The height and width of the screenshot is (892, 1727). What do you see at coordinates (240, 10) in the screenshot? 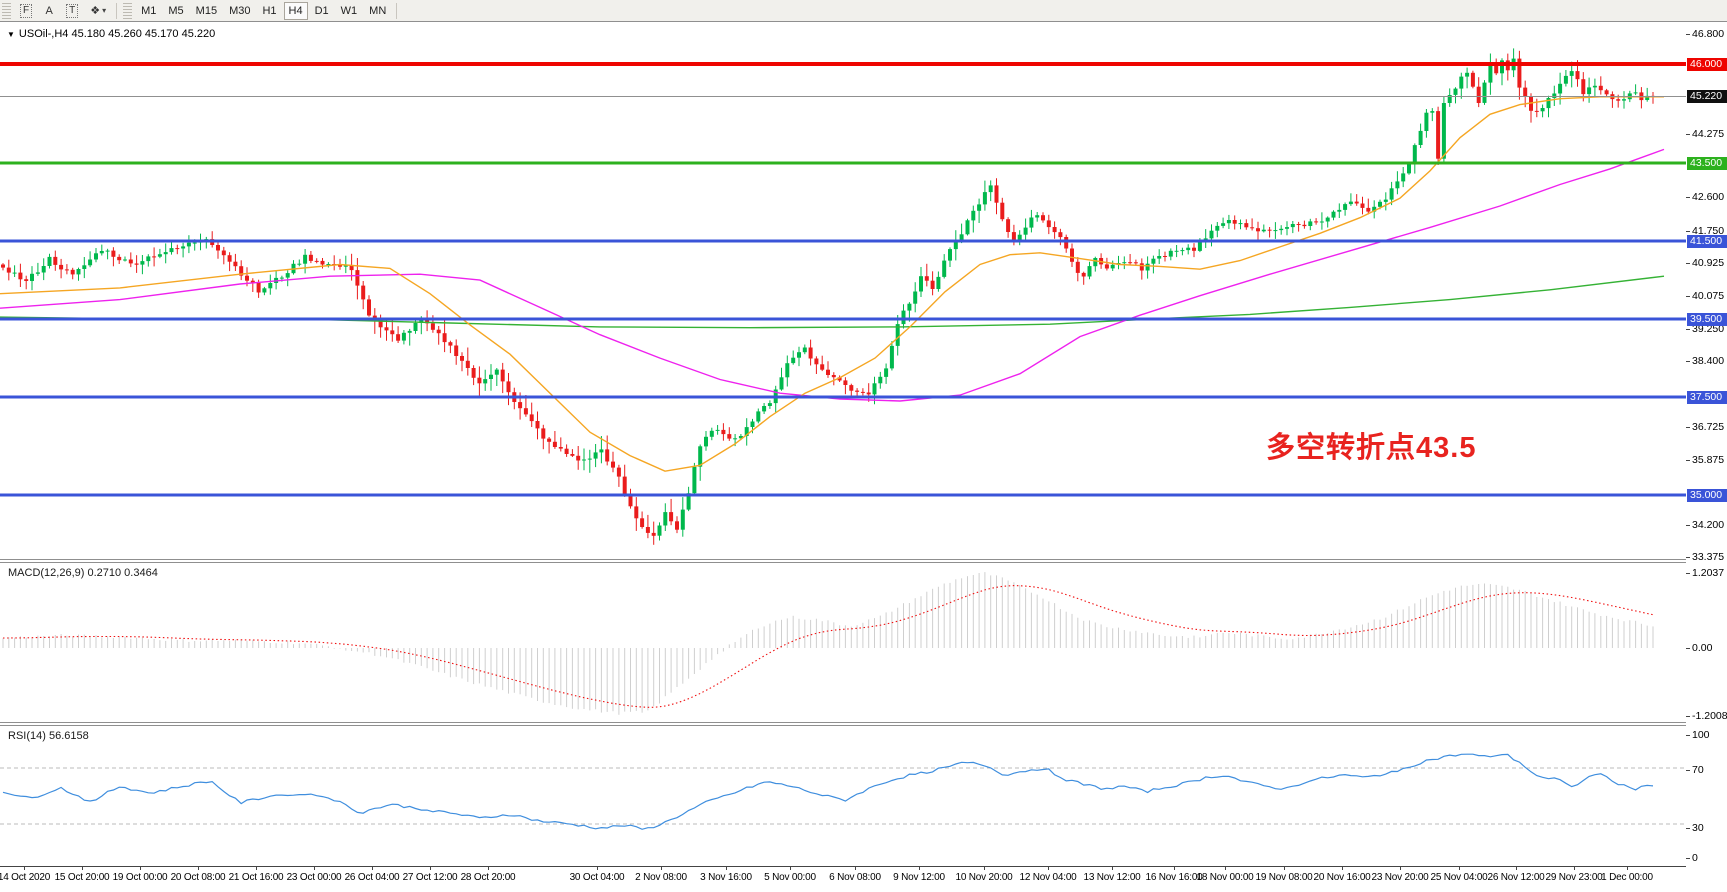
I see `timeframe-button-m30: M30` at bounding box center [240, 10].